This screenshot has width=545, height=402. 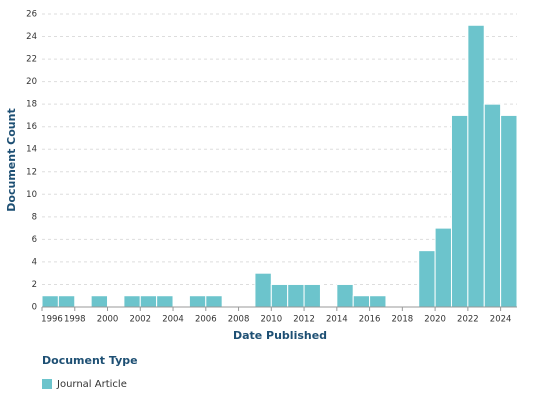 What do you see at coordinates (271, 320) in the screenshot?
I see `x-tick-label: 2010` at bounding box center [271, 320].